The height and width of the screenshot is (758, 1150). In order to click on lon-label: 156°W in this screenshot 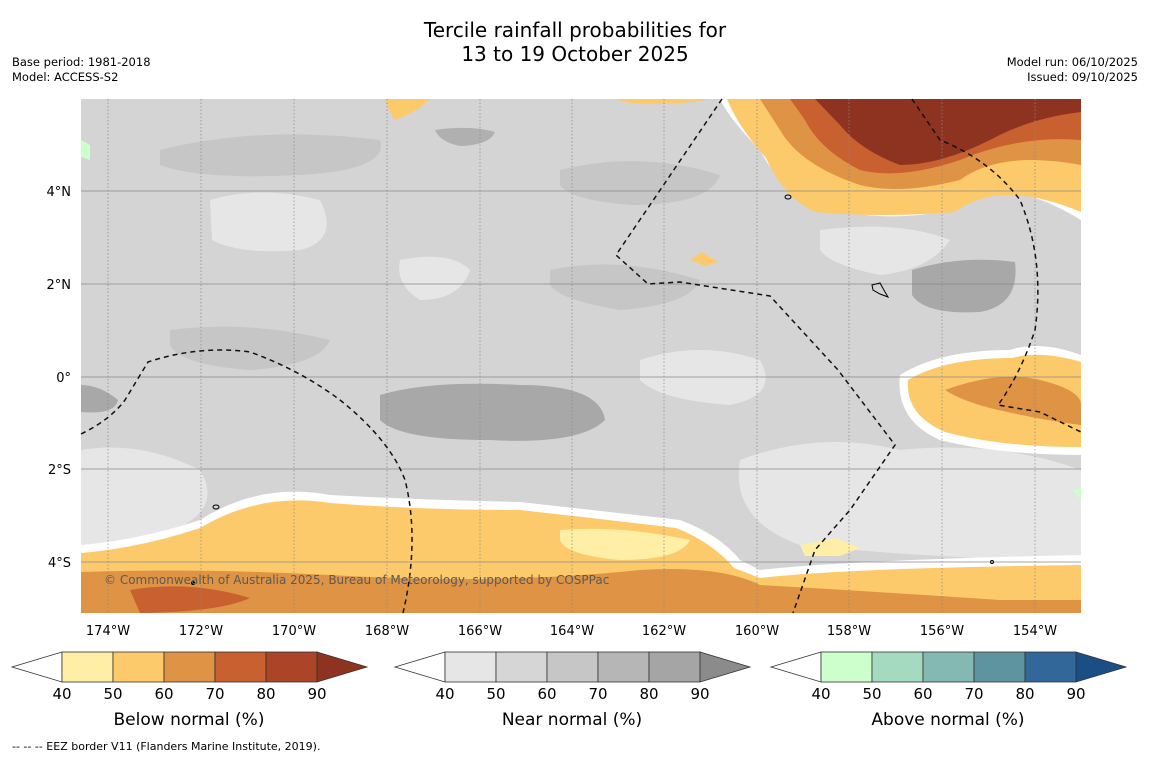, I will do `click(942, 631)`.